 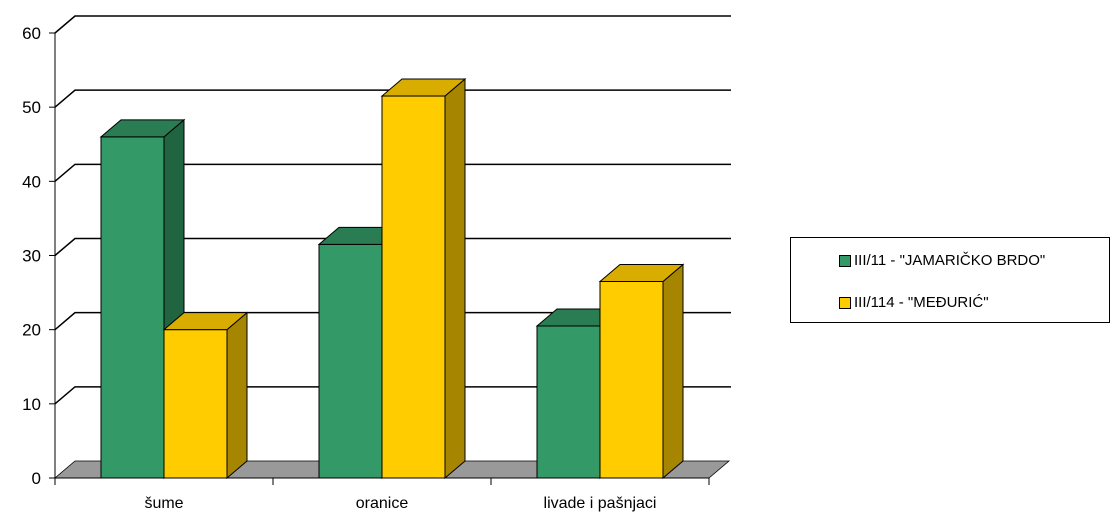 I want to click on legend-item-series-2: III/114 - "MEĐURIĆ", so click(x=914, y=302).